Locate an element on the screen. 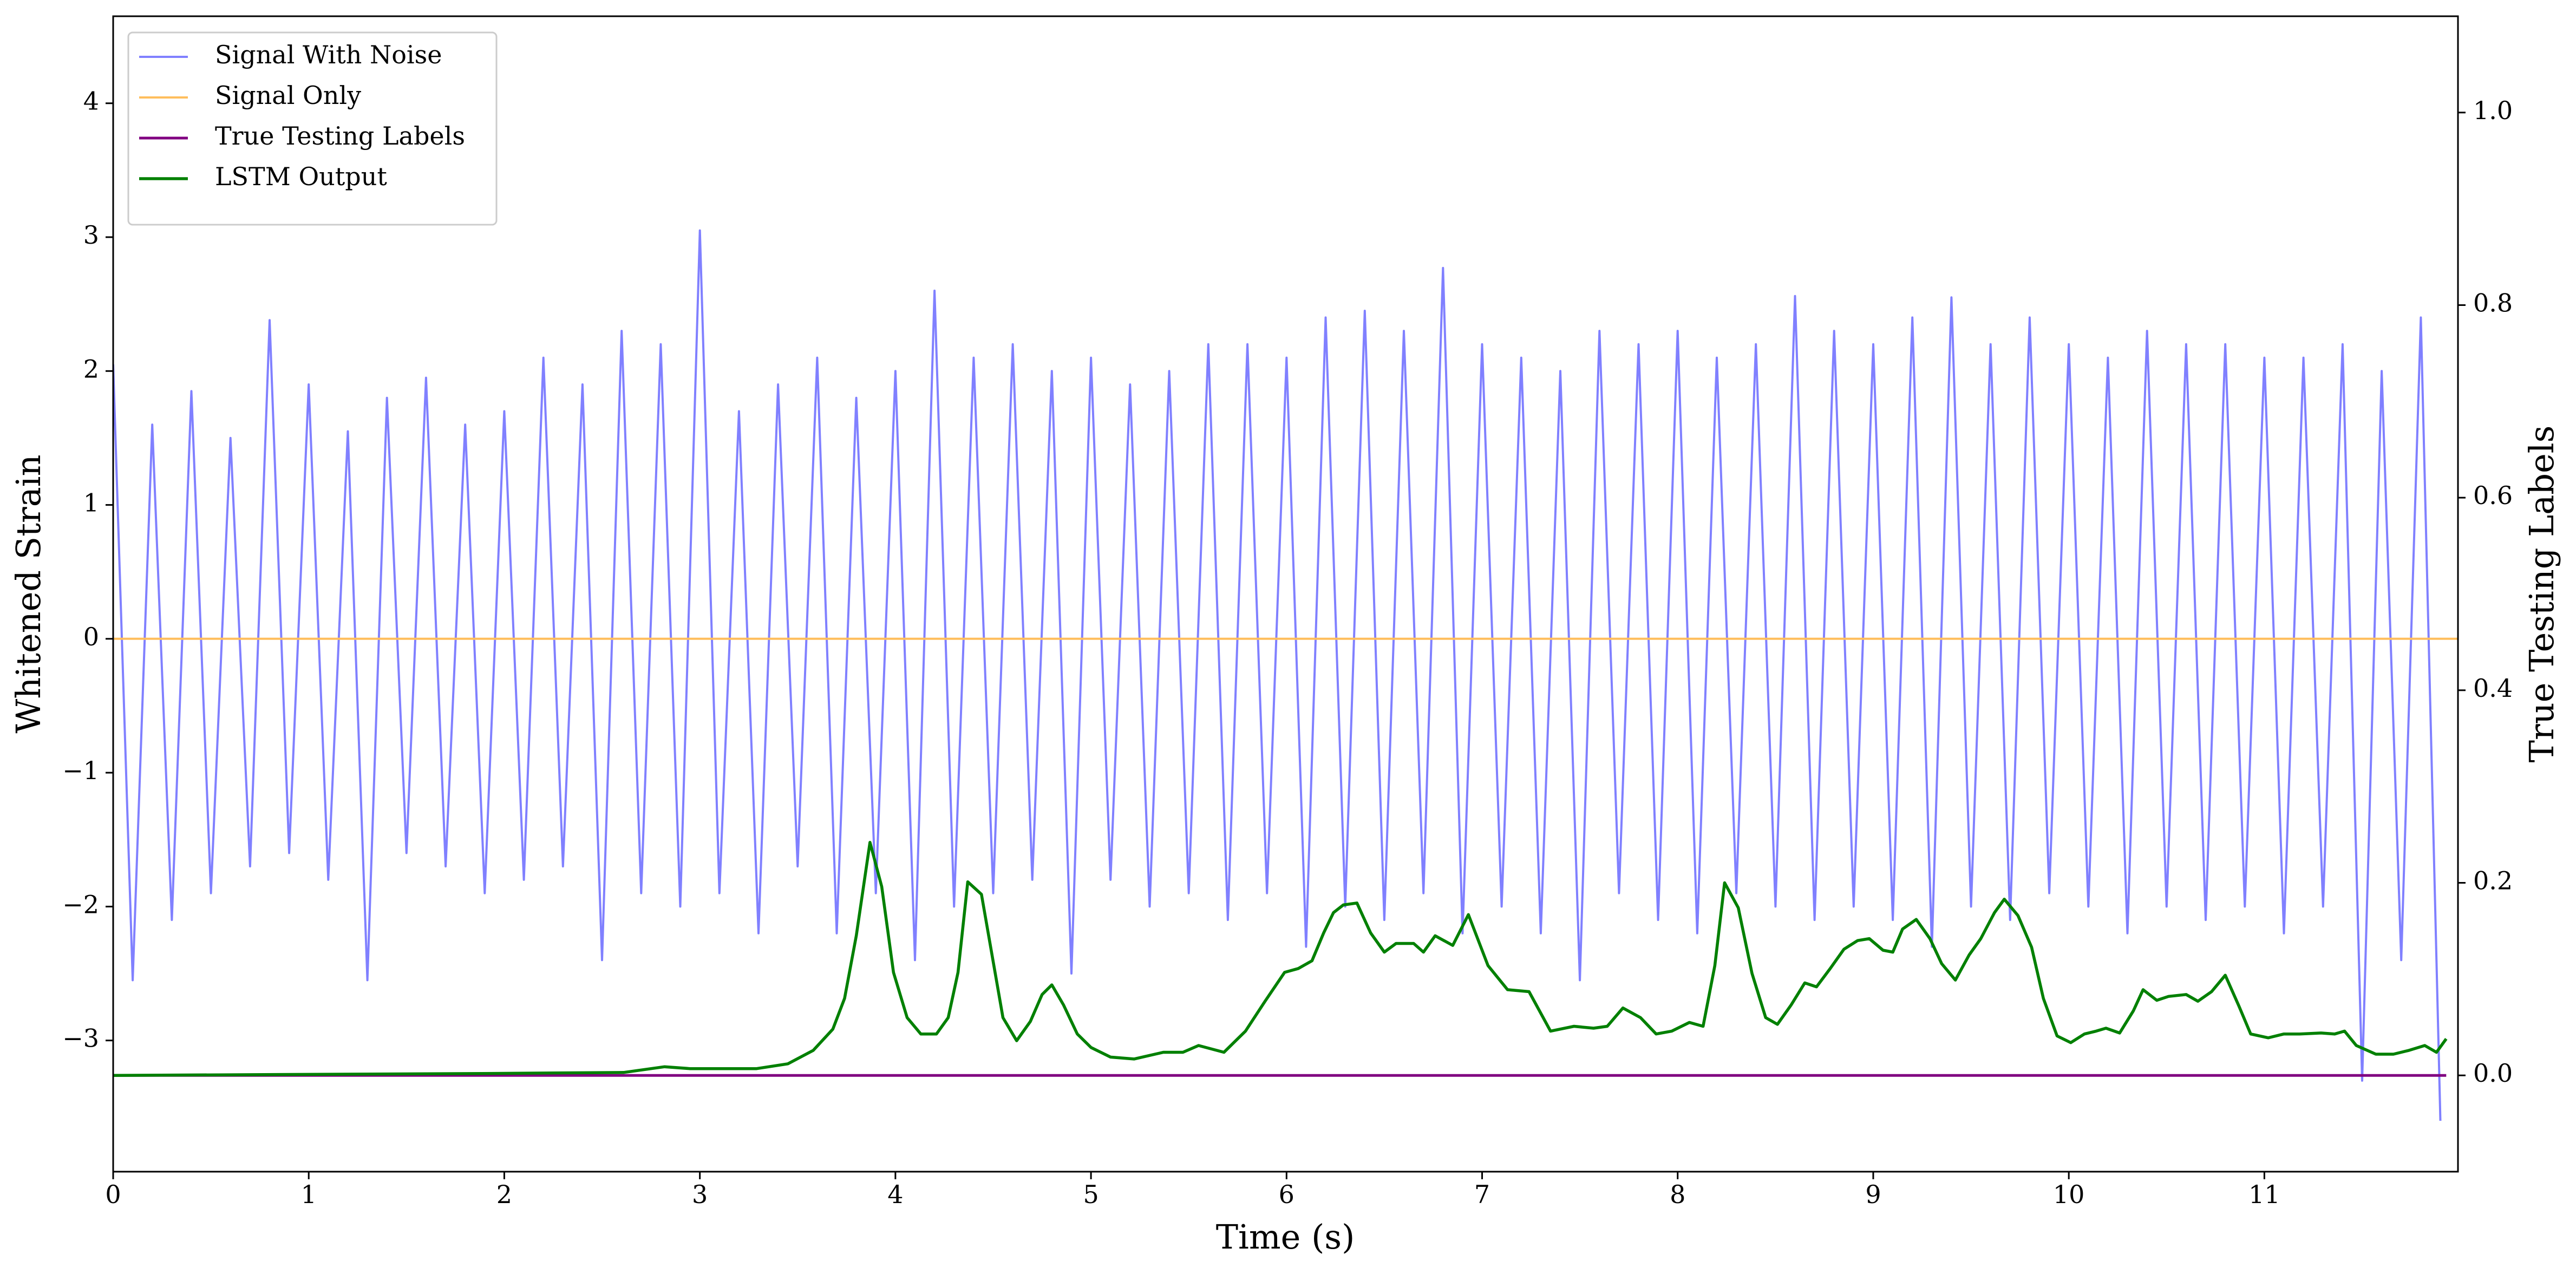 This screenshot has height=1274, width=2576. legend-label: Signal Only is located at coordinates (288, 95).